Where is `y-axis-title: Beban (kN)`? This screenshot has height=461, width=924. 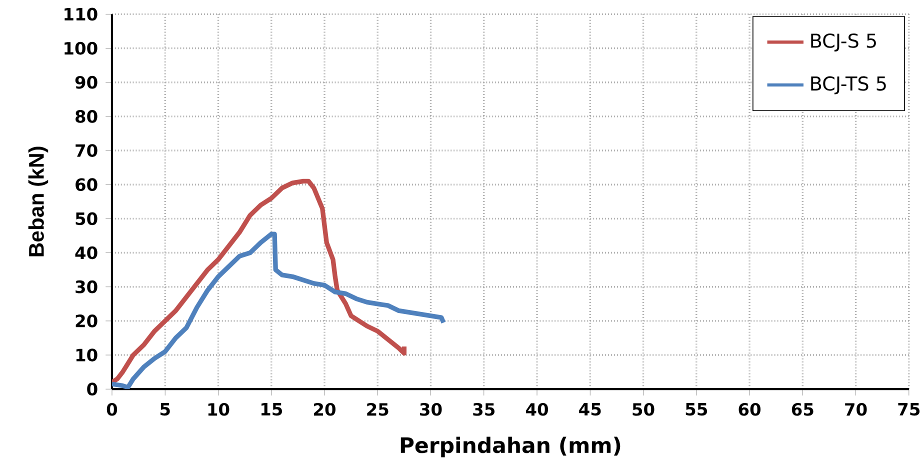 y-axis-title: Beban (kN) is located at coordinates (38, 201).